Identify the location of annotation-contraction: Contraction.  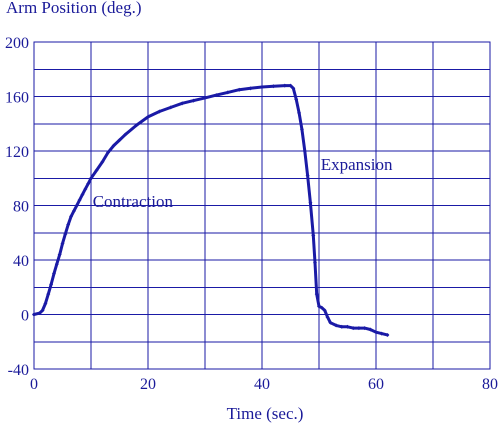
(133, 201).